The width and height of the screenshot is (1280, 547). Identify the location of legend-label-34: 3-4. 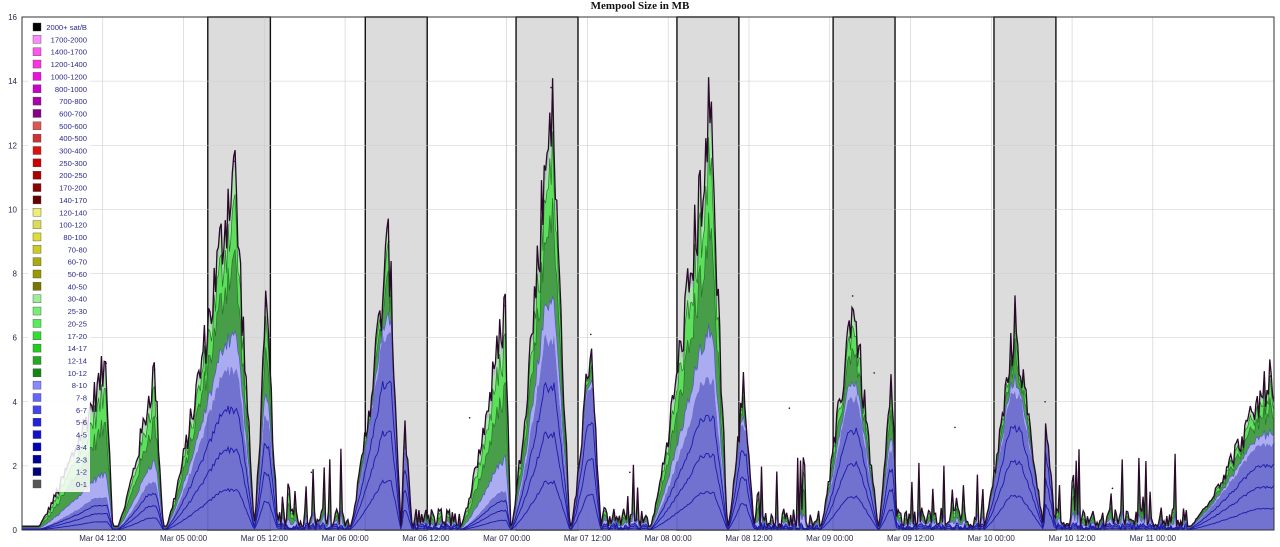
(81, 447).